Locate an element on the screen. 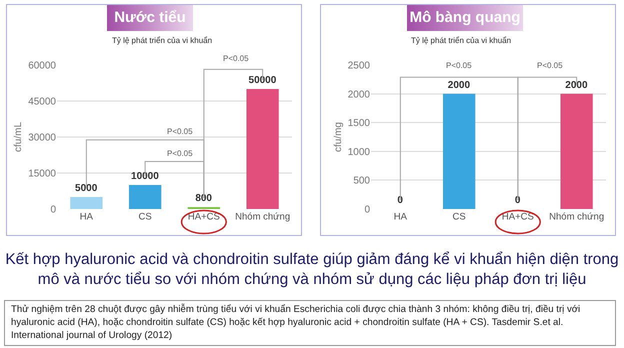 This screenshot has width=624, height=348. y-tick-label: 500 is located at coordinates (361, 181).